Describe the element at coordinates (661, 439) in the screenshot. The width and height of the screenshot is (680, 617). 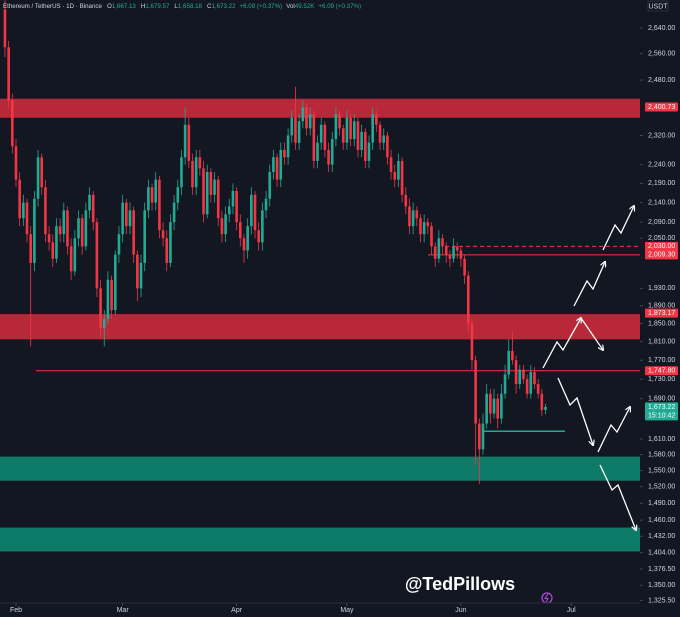
I see `y-tick-label: 1,610.00` at that location.